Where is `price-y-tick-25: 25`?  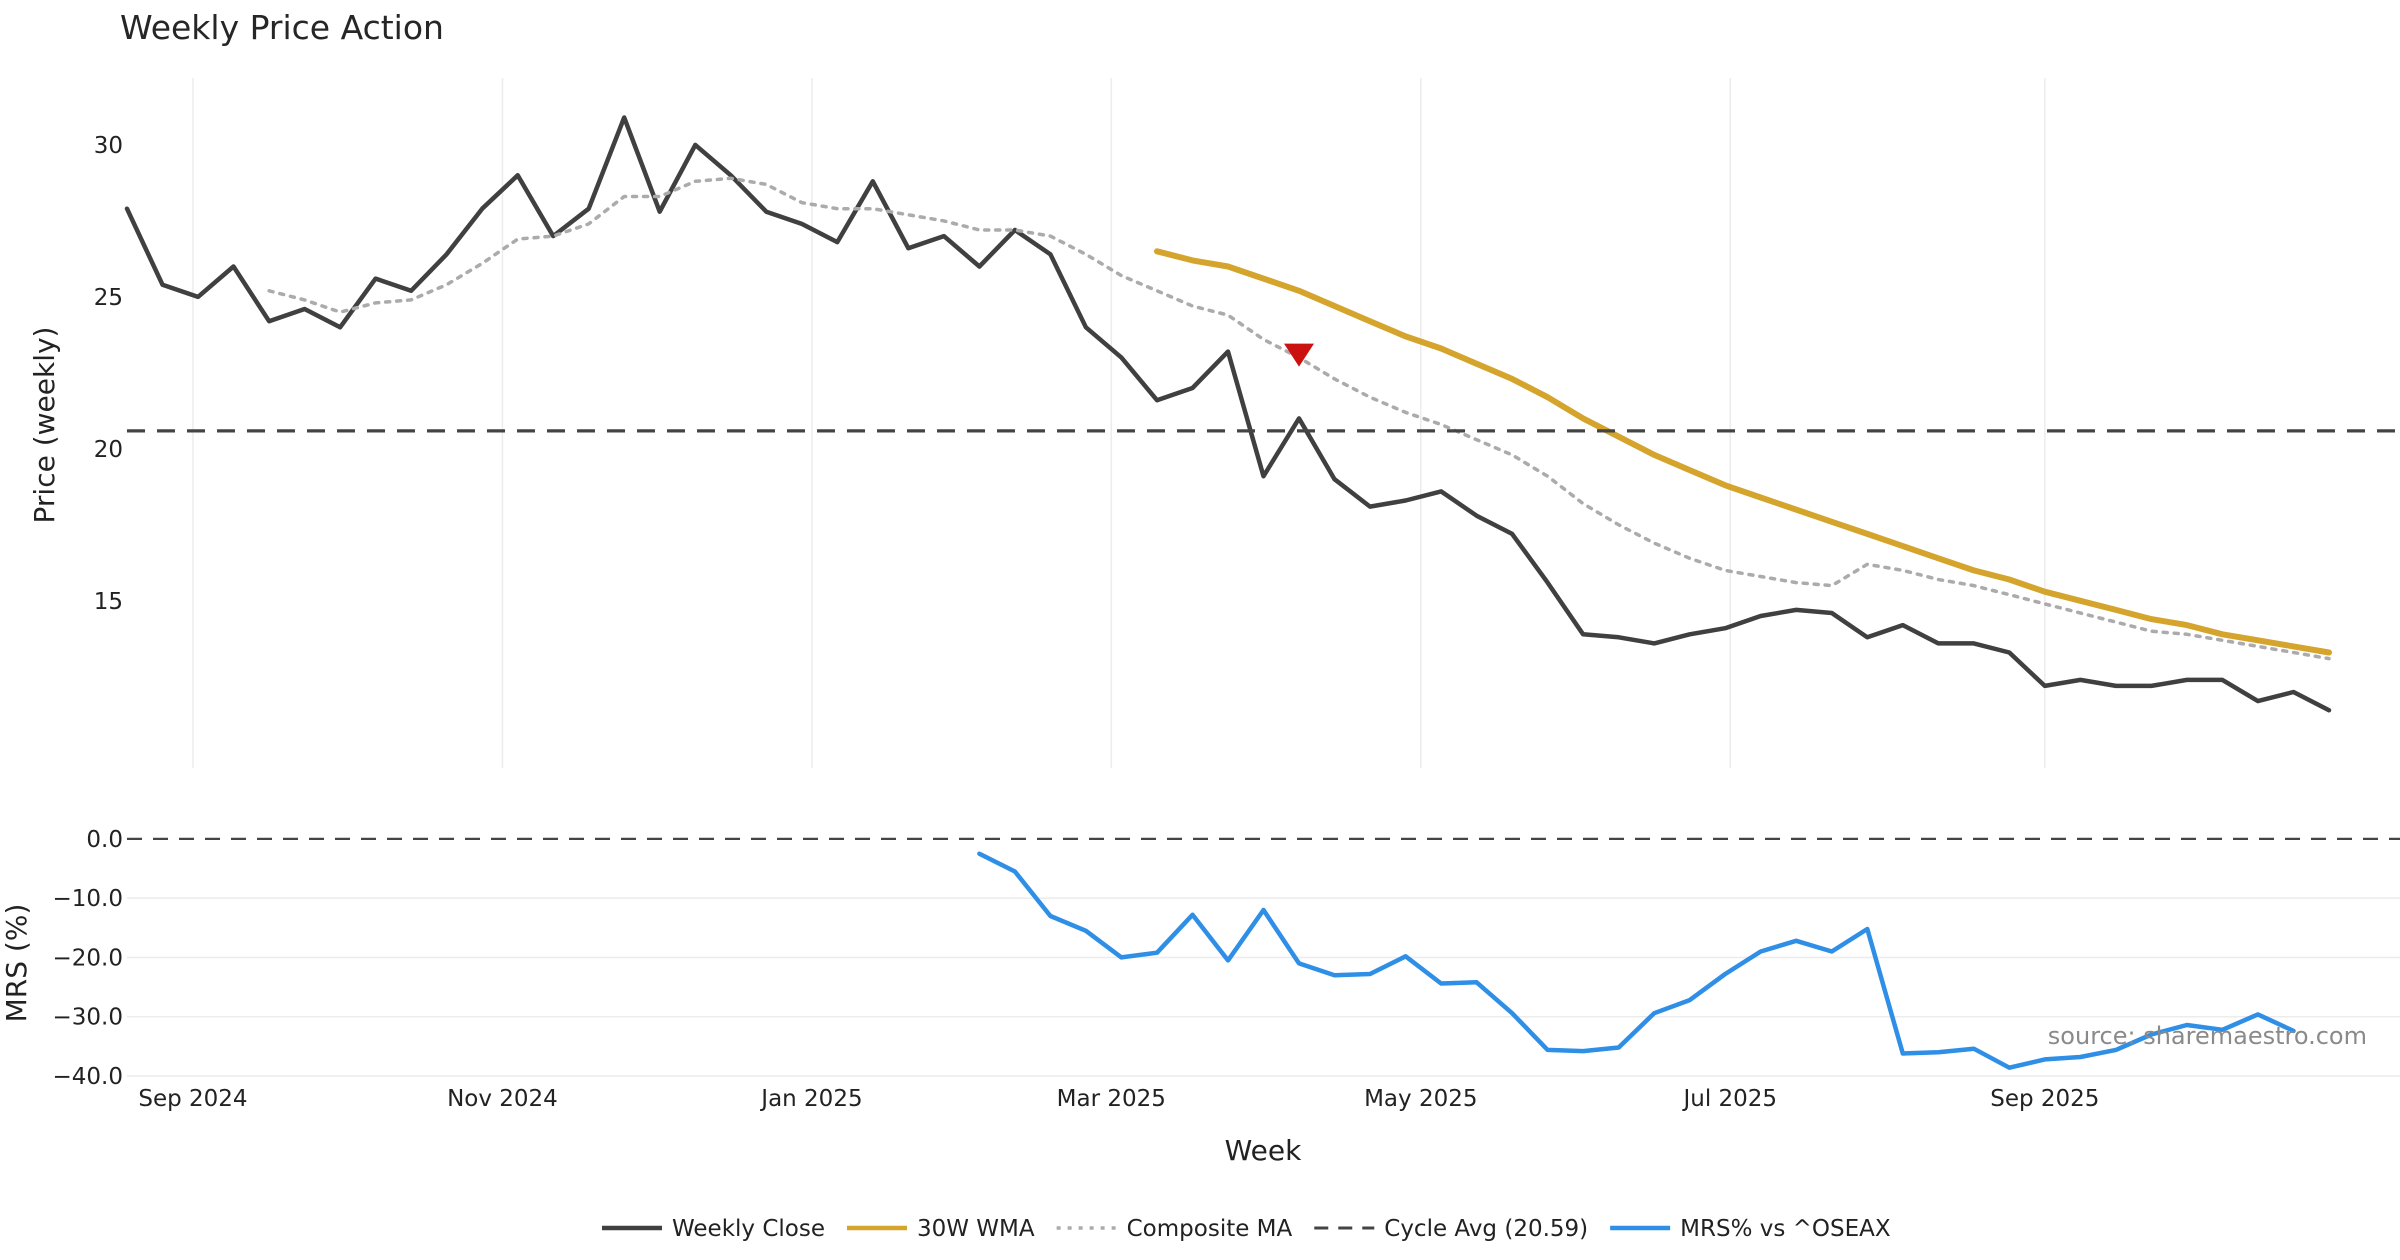 price-y-tick-25: 25 is located at coordinates (108, 298).